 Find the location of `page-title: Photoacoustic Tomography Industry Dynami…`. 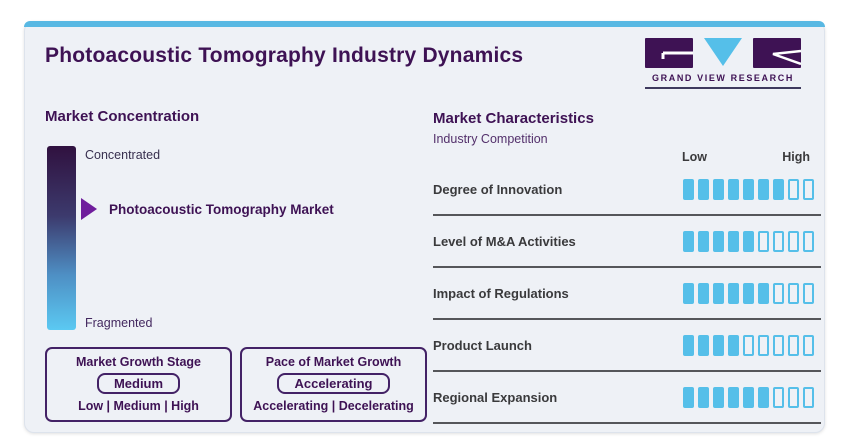

page-title: Photoacoustic Tomography Industry Dynami… is located at coordinates (284, 55).